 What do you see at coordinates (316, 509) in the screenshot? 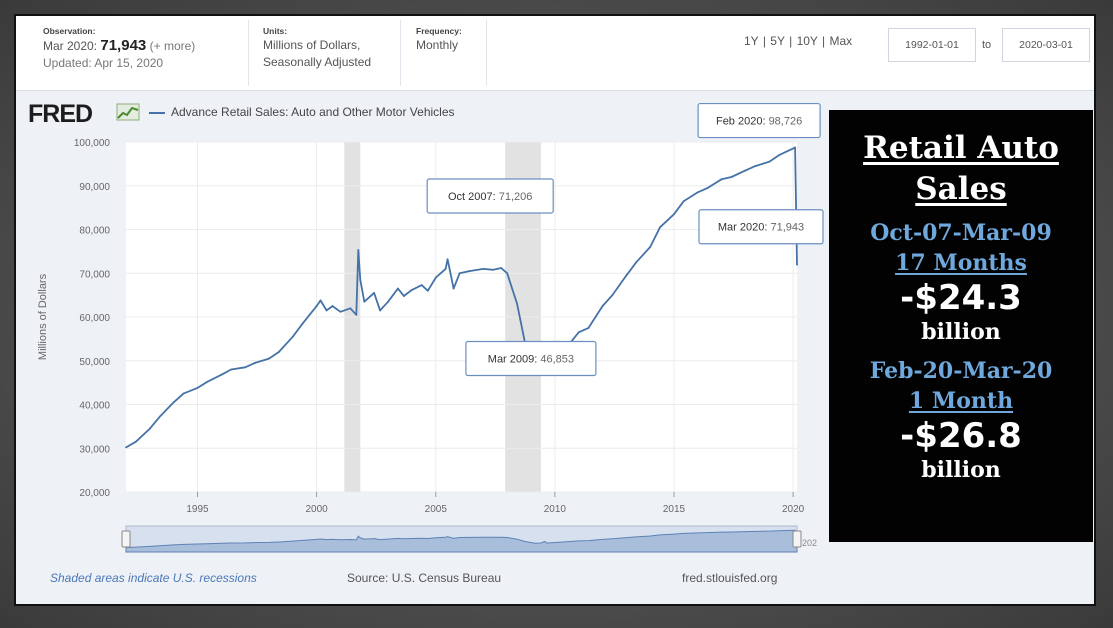
I see `x-tick-label: 2000` at bounding box center [316, 509].